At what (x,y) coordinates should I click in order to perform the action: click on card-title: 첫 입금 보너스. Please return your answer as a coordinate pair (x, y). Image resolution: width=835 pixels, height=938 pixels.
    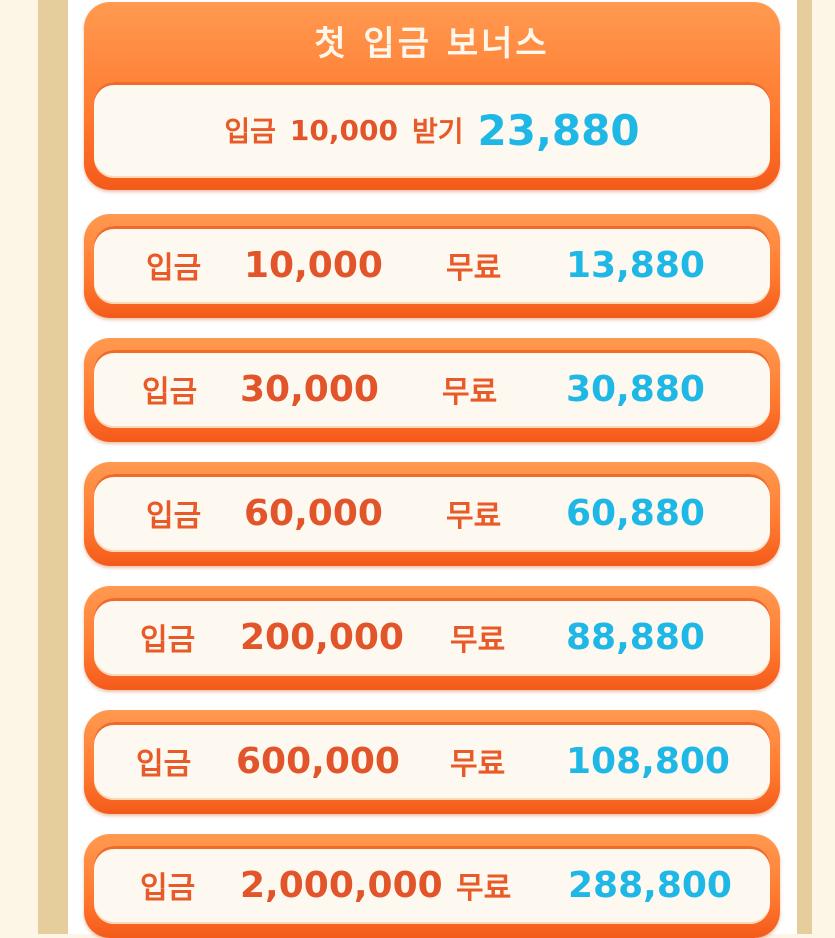
    Looking at the image, I should click on (432, 44).